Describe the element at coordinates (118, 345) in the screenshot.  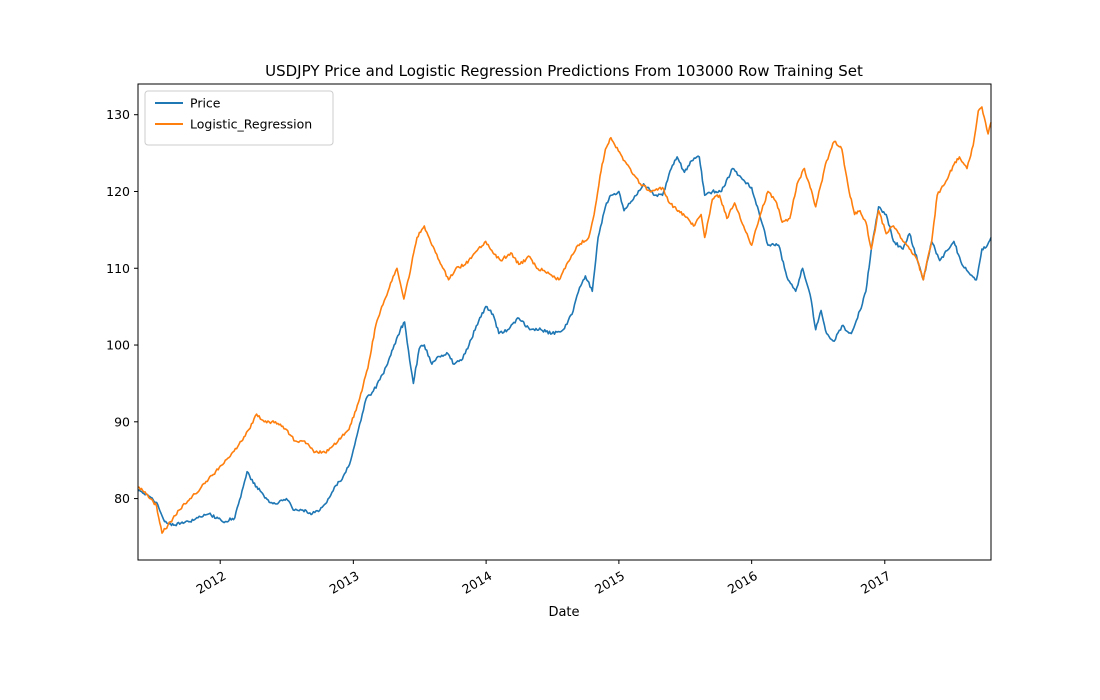
I see `y-tick-label: 100` at that location.